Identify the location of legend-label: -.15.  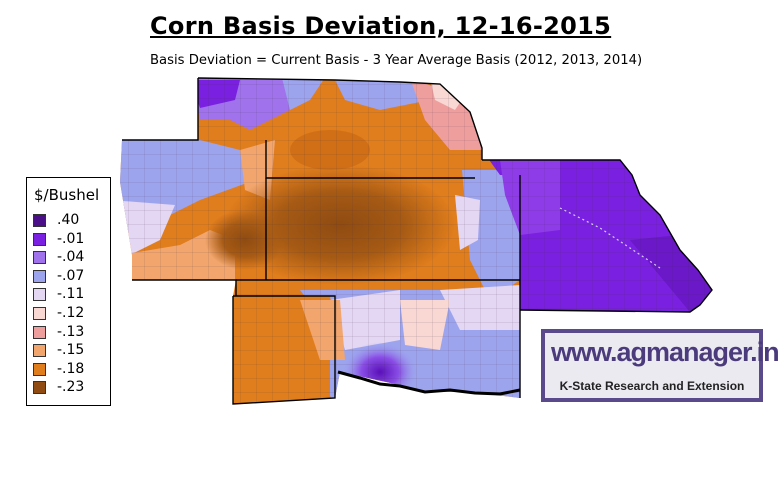
(71, 350).